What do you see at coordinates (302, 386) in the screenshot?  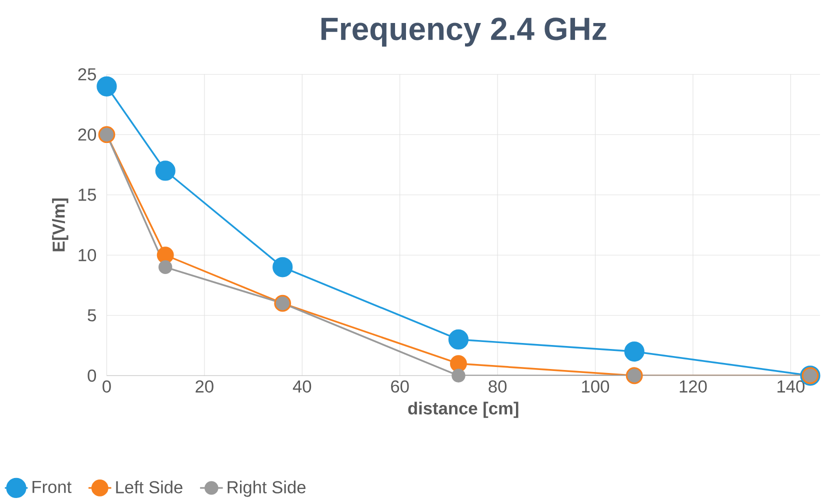 I see `x-tick-label: 40` at bounding box center [302, 386].